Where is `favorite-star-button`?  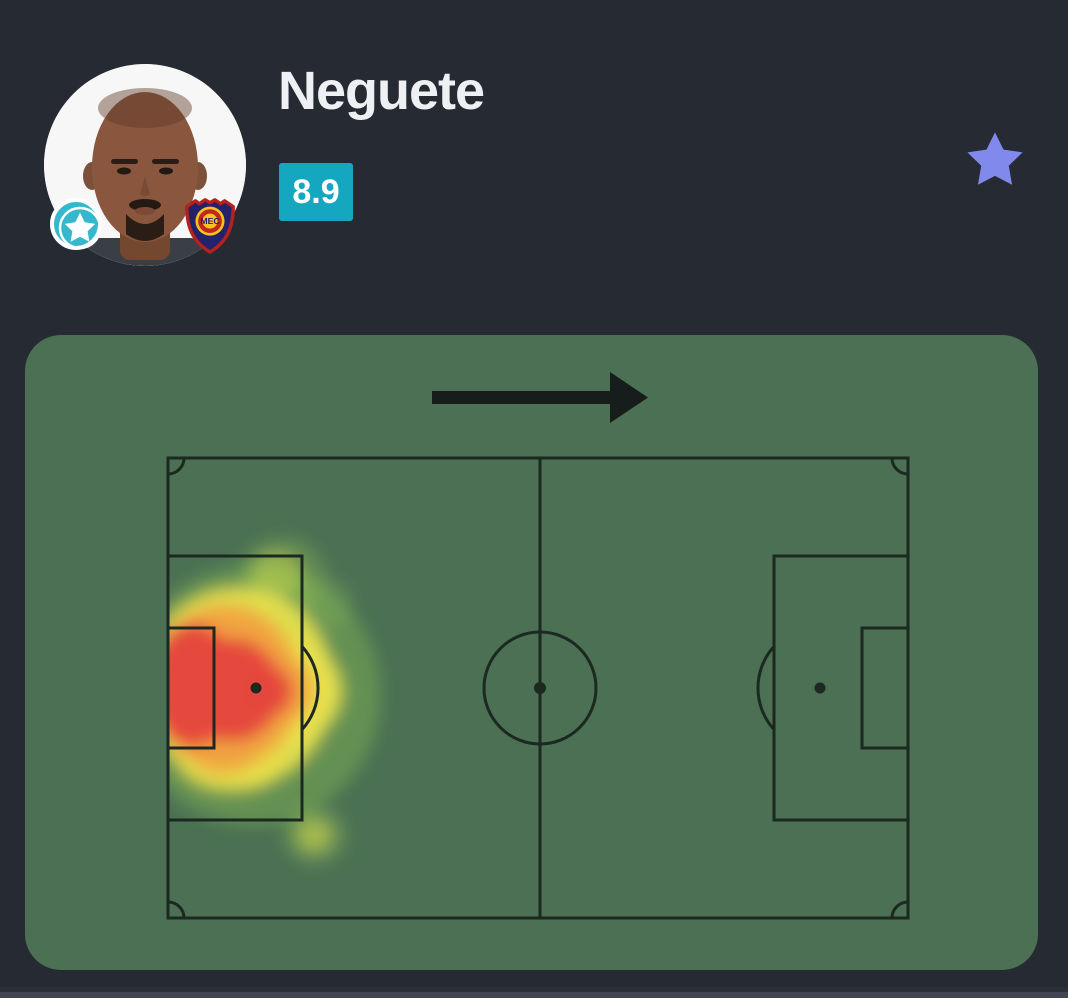
favorite-star-button is located at coordinates (995, 159).